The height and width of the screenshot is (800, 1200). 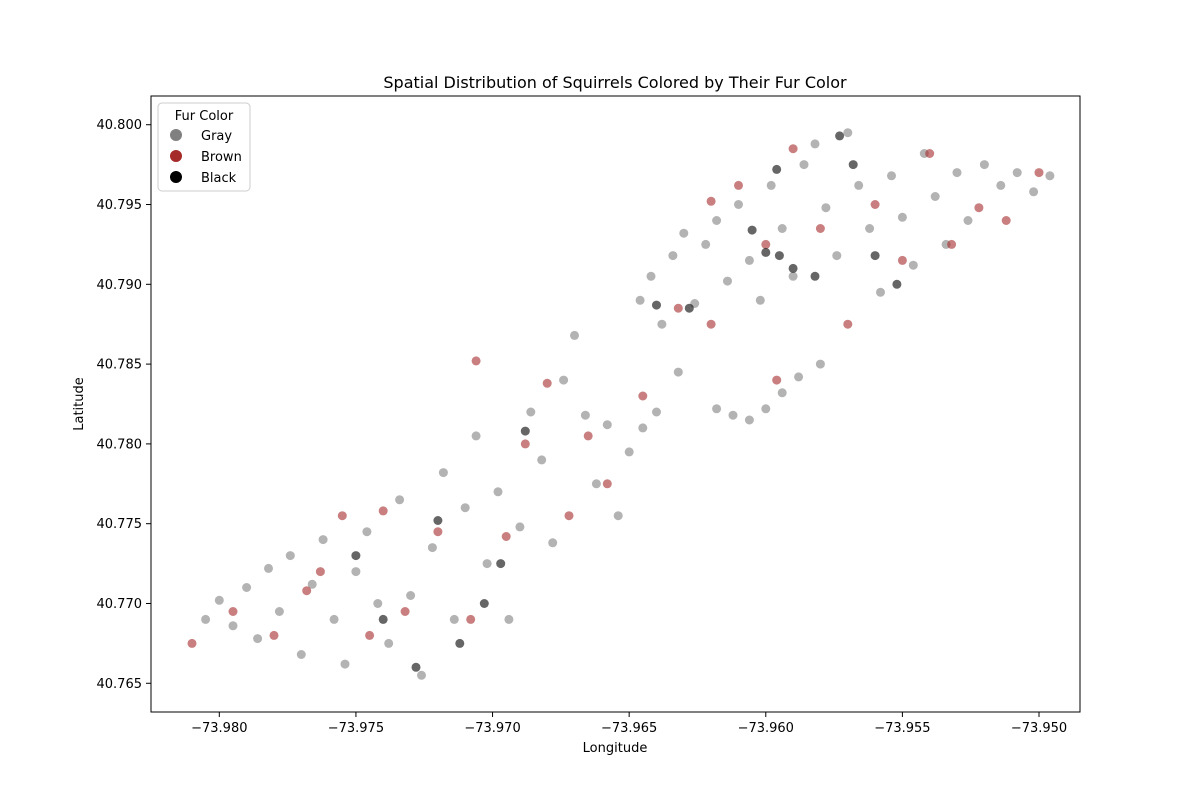 I want to click on y-tick-label: 40.800, so click(x=120, y=125).